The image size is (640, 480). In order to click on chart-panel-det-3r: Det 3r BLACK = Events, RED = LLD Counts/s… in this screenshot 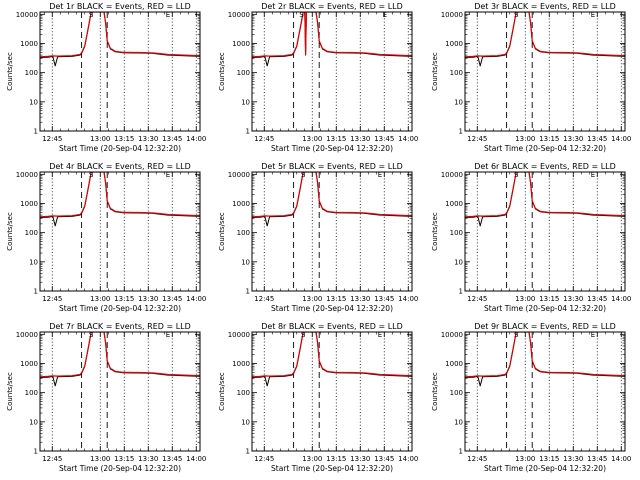, I will do `click(531, 77)`.